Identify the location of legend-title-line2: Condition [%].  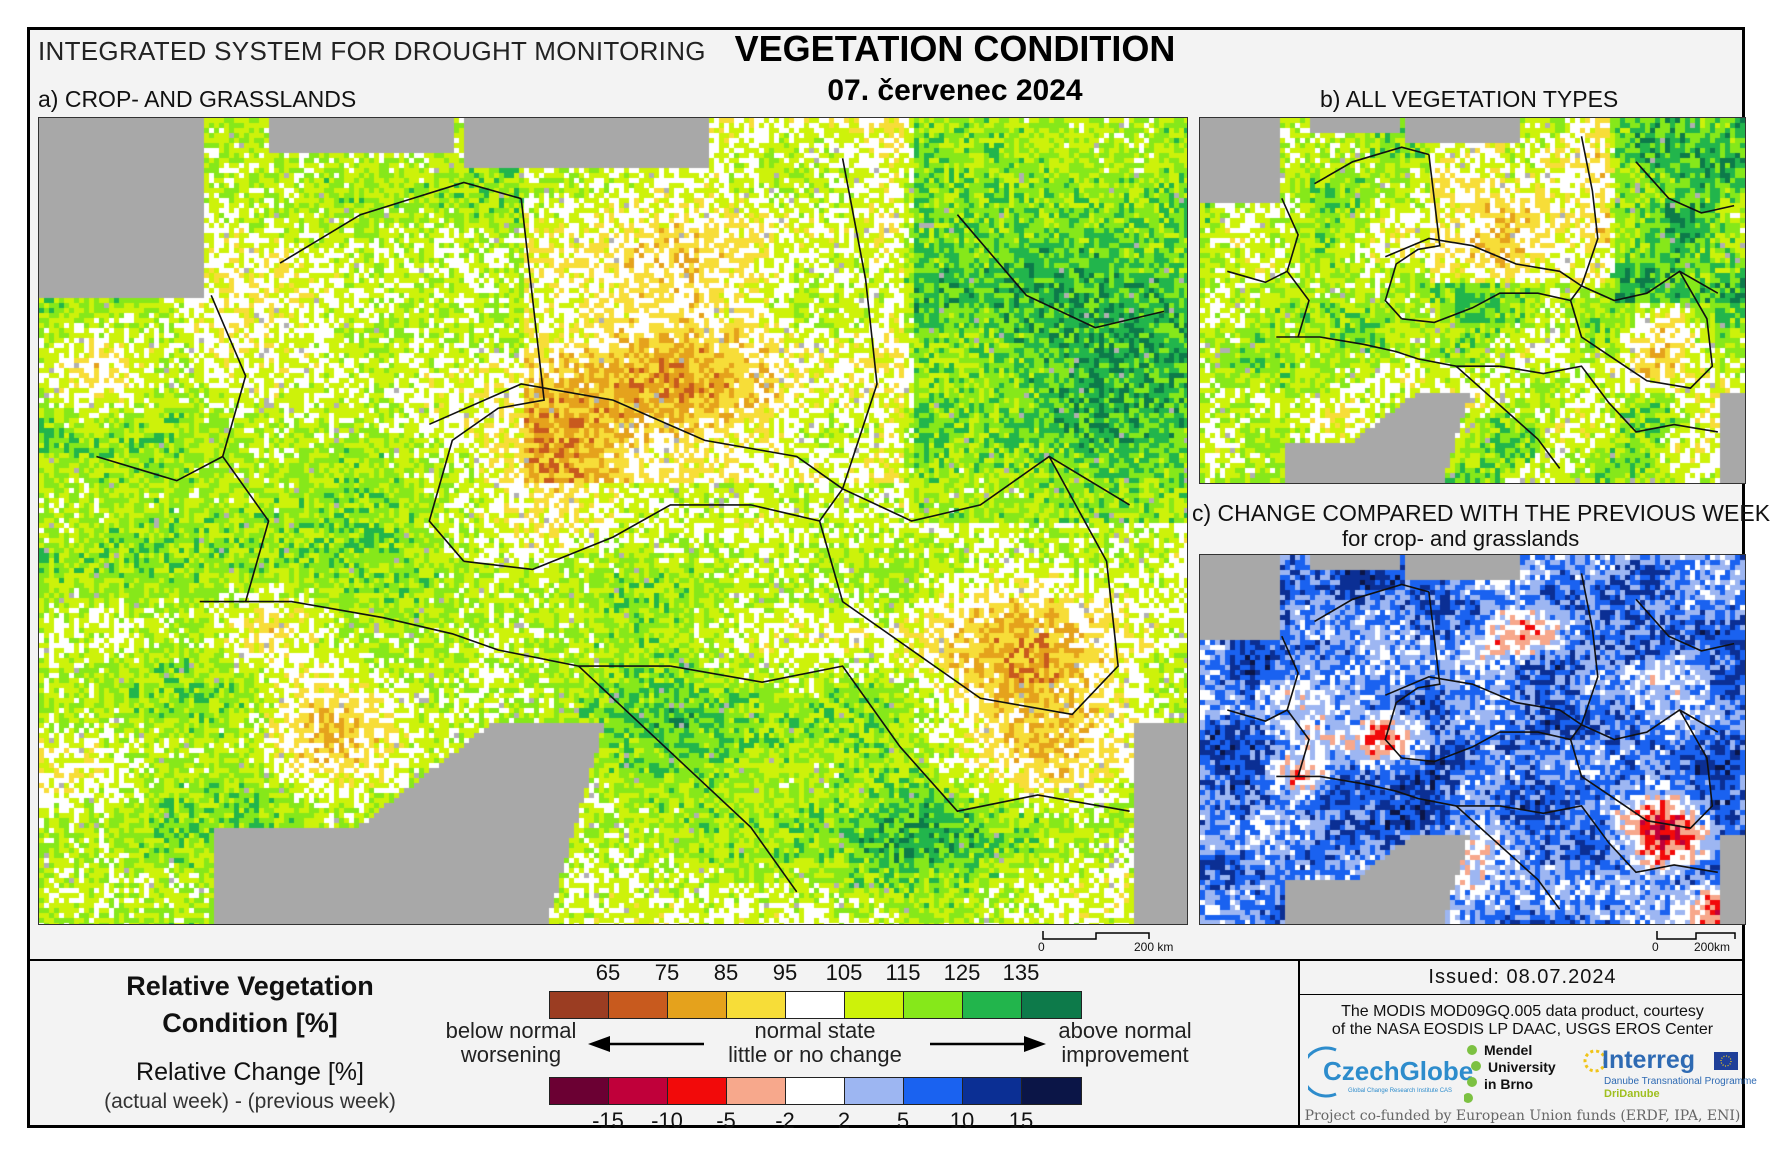
(250, 1023).